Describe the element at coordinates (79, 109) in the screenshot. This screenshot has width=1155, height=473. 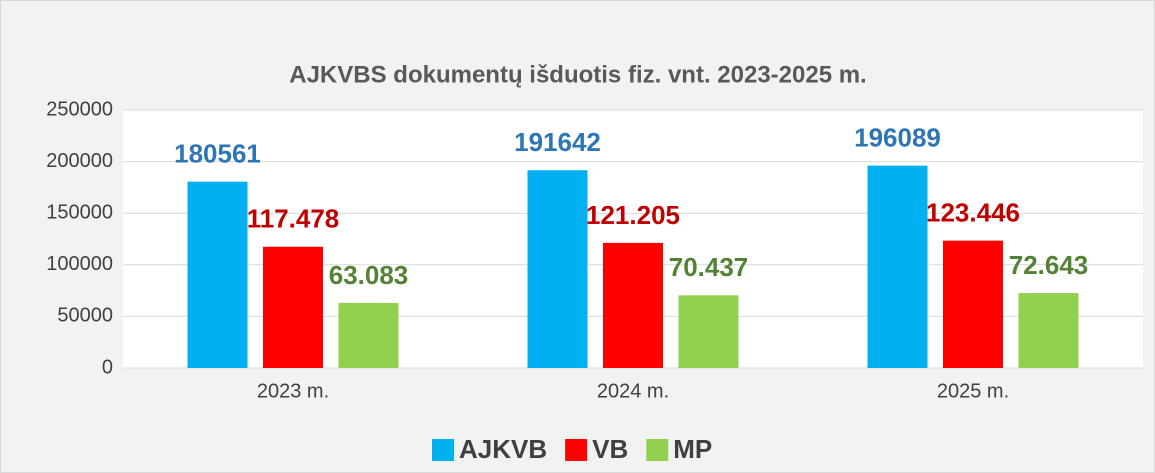
I see `y-tick-label: 250000` at that location.